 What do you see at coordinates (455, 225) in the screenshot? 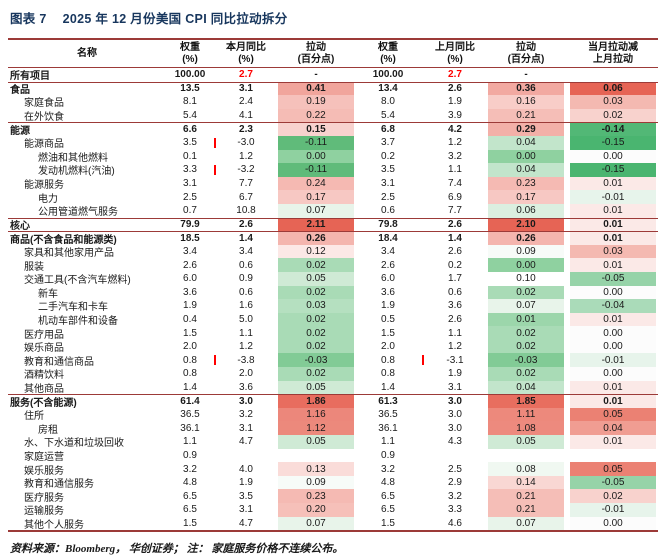
I see `cell-yoy-prev: 2.6` at bounding box center [455, 225].